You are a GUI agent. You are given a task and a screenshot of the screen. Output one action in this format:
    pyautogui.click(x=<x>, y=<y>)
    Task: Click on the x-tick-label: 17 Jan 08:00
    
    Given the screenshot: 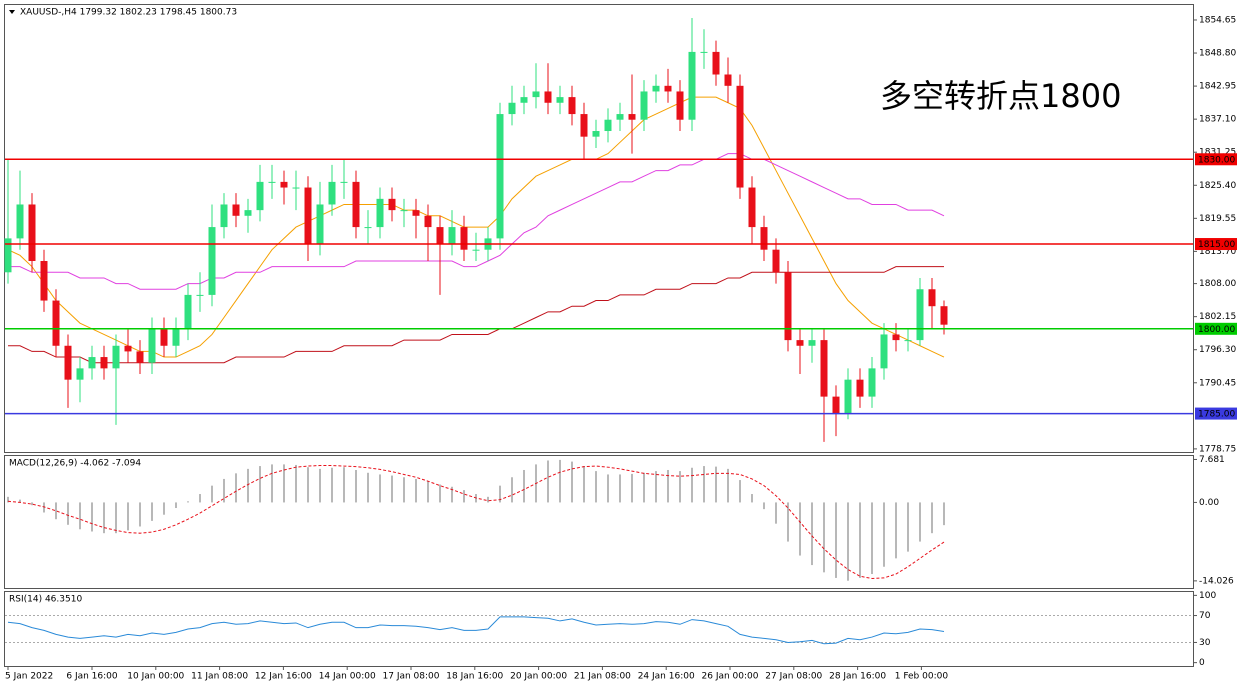 What is the action you would take?
    pyautogui.click(x=411, y=677)
    